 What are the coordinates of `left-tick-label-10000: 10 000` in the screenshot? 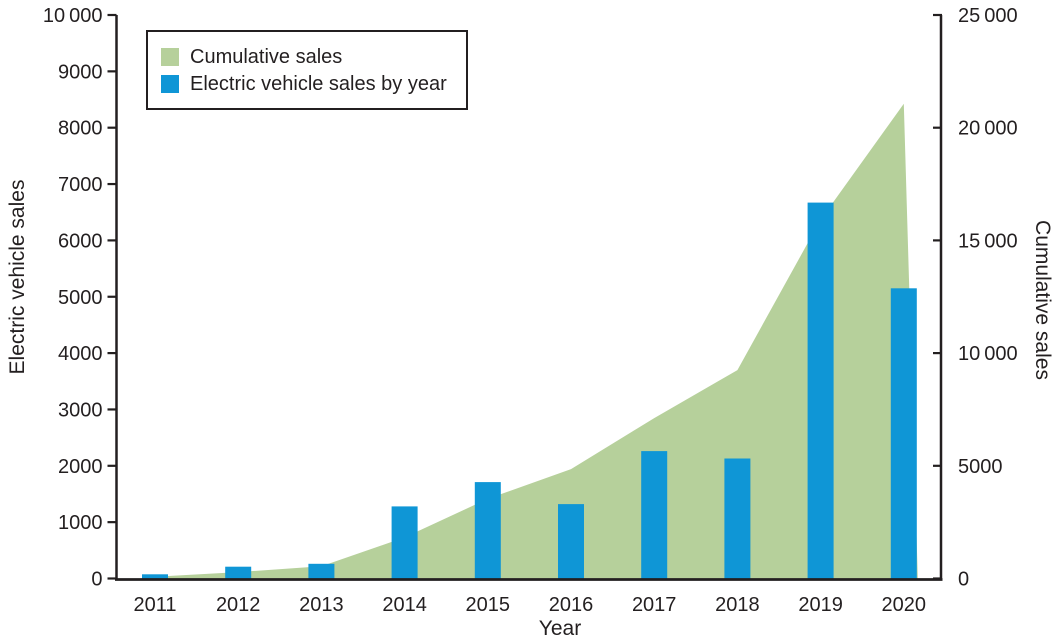 It's located at (73, 16).